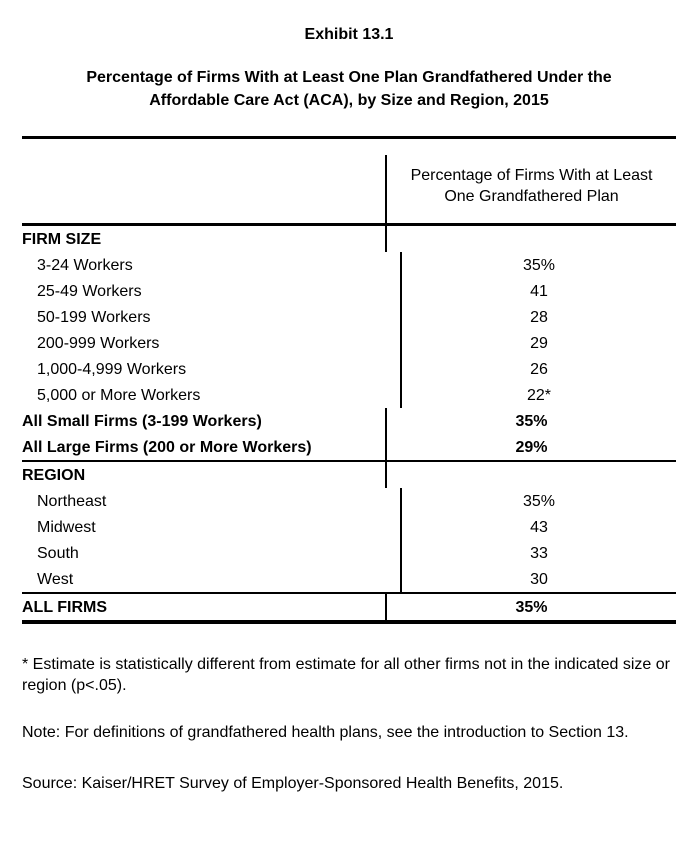 This screenshot has height=845, width=698. Describe the element at coordinates (349, 579) in the screenshot. I see `table-row: West 30` at that location.